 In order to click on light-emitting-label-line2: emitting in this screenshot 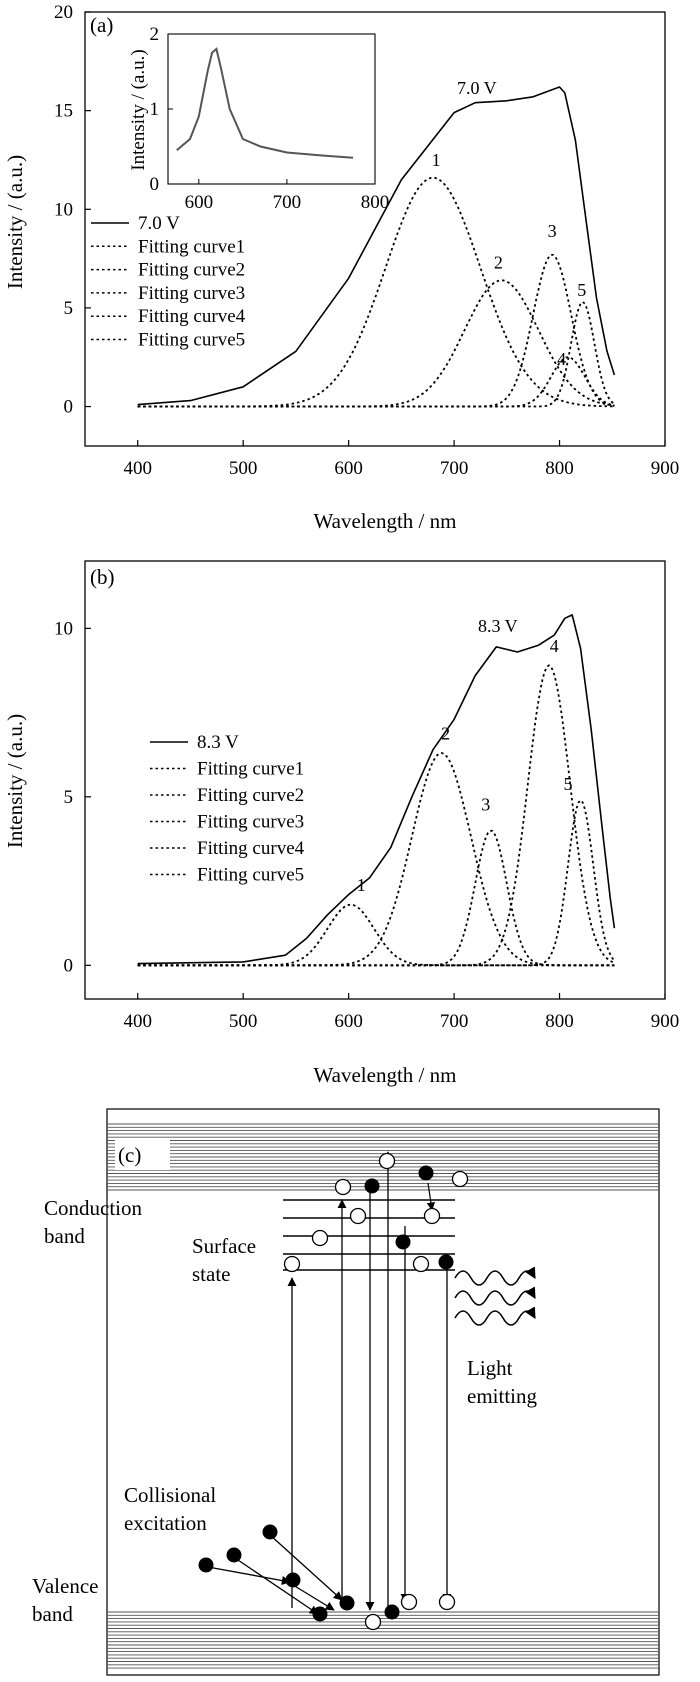, I will do `click(502, 1396)`.